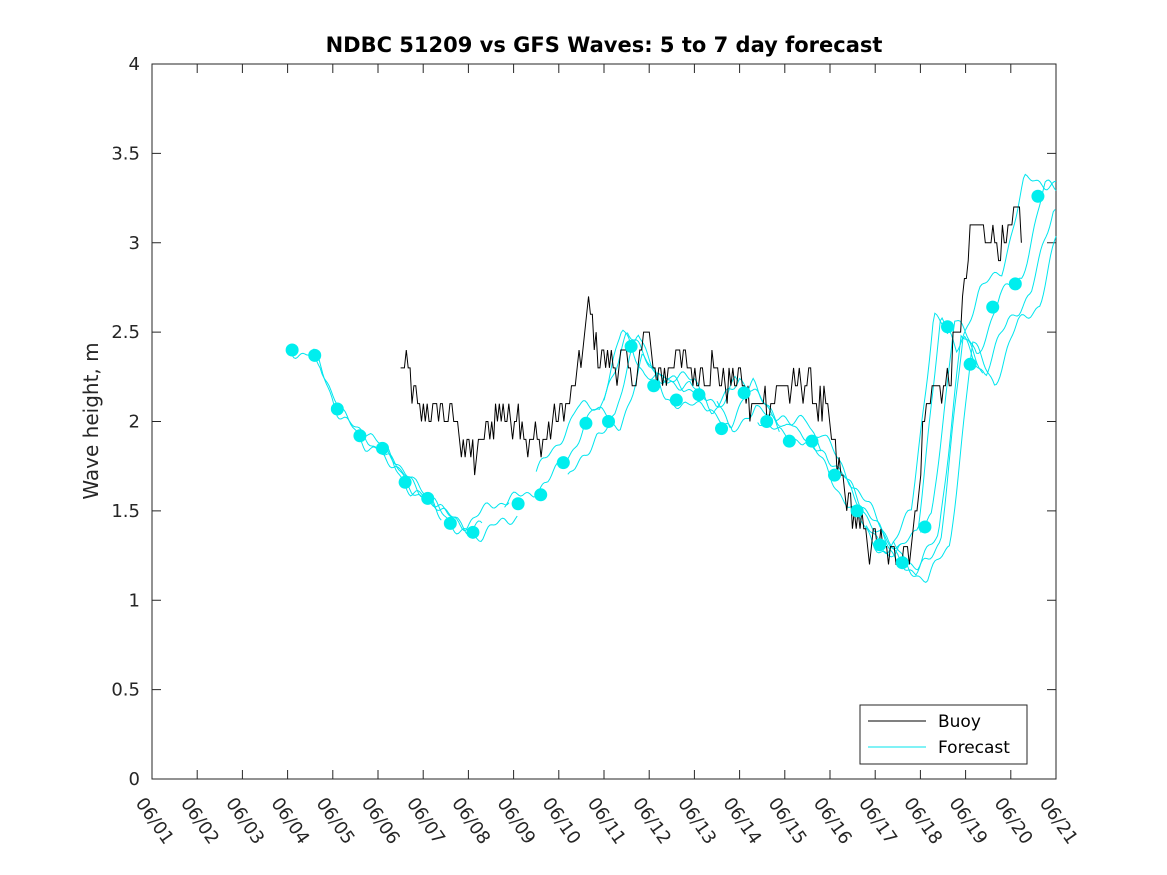  Describe the element at coordinates (335, 821) in the screenshot. I see `x-tick-label: 06/05` at that location.